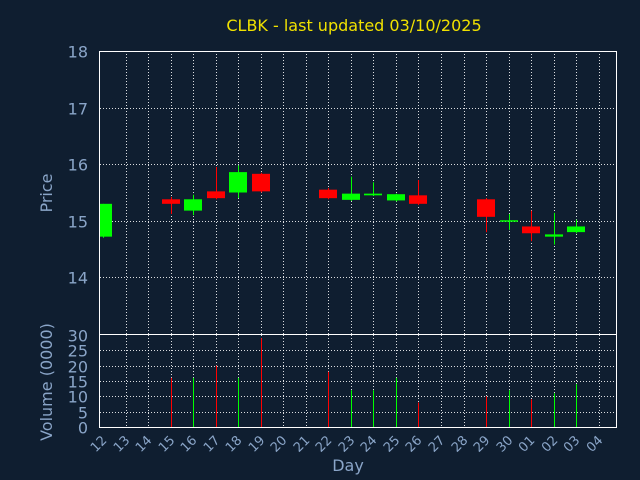 This screenshot has height=480, width=640. What do you see at coordinates (144, 444) in the screenshot?
I see `x-tick-label: 14` at bounding box center [144, 444].